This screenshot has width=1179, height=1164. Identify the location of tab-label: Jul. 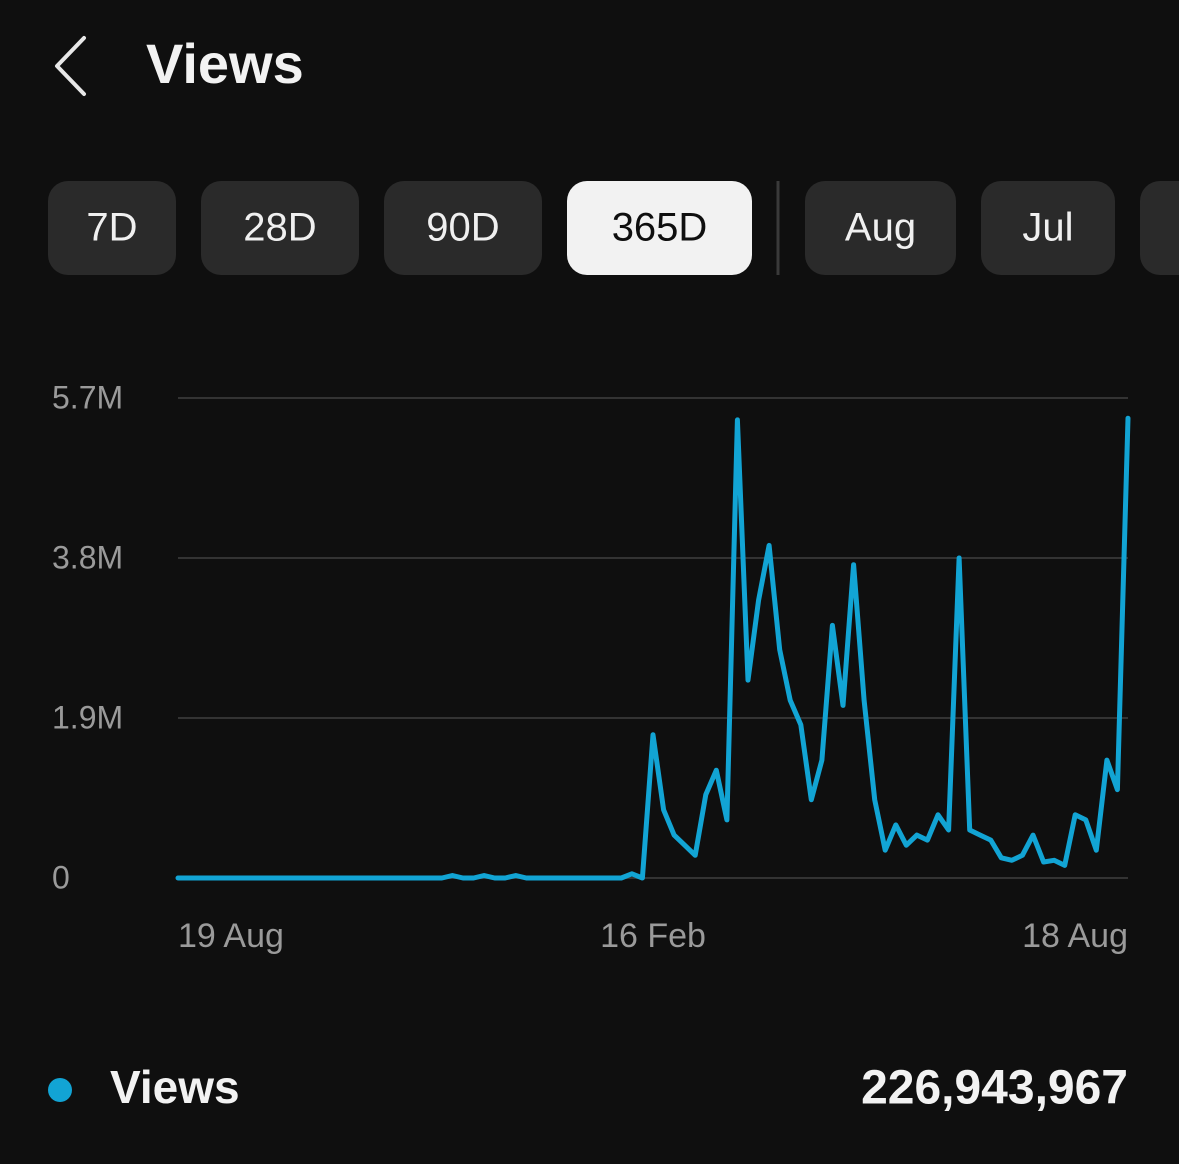
(1047, 228).